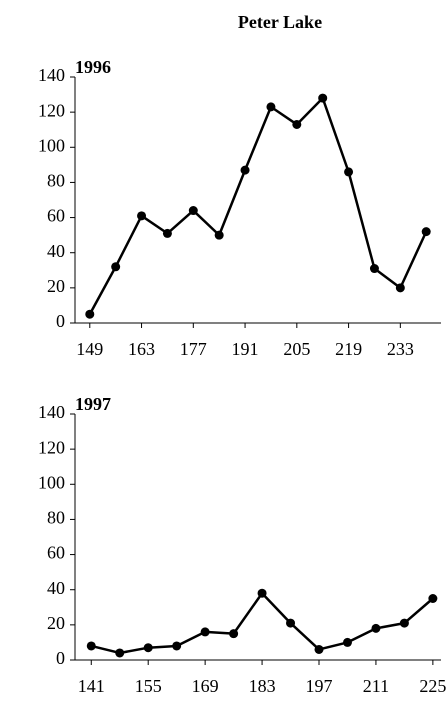 The image size is (448, 704). What do you see at coordinates (432, 686) in the screenshot?
I see `x-tick-label: 225` at bounding box center [432, 686].